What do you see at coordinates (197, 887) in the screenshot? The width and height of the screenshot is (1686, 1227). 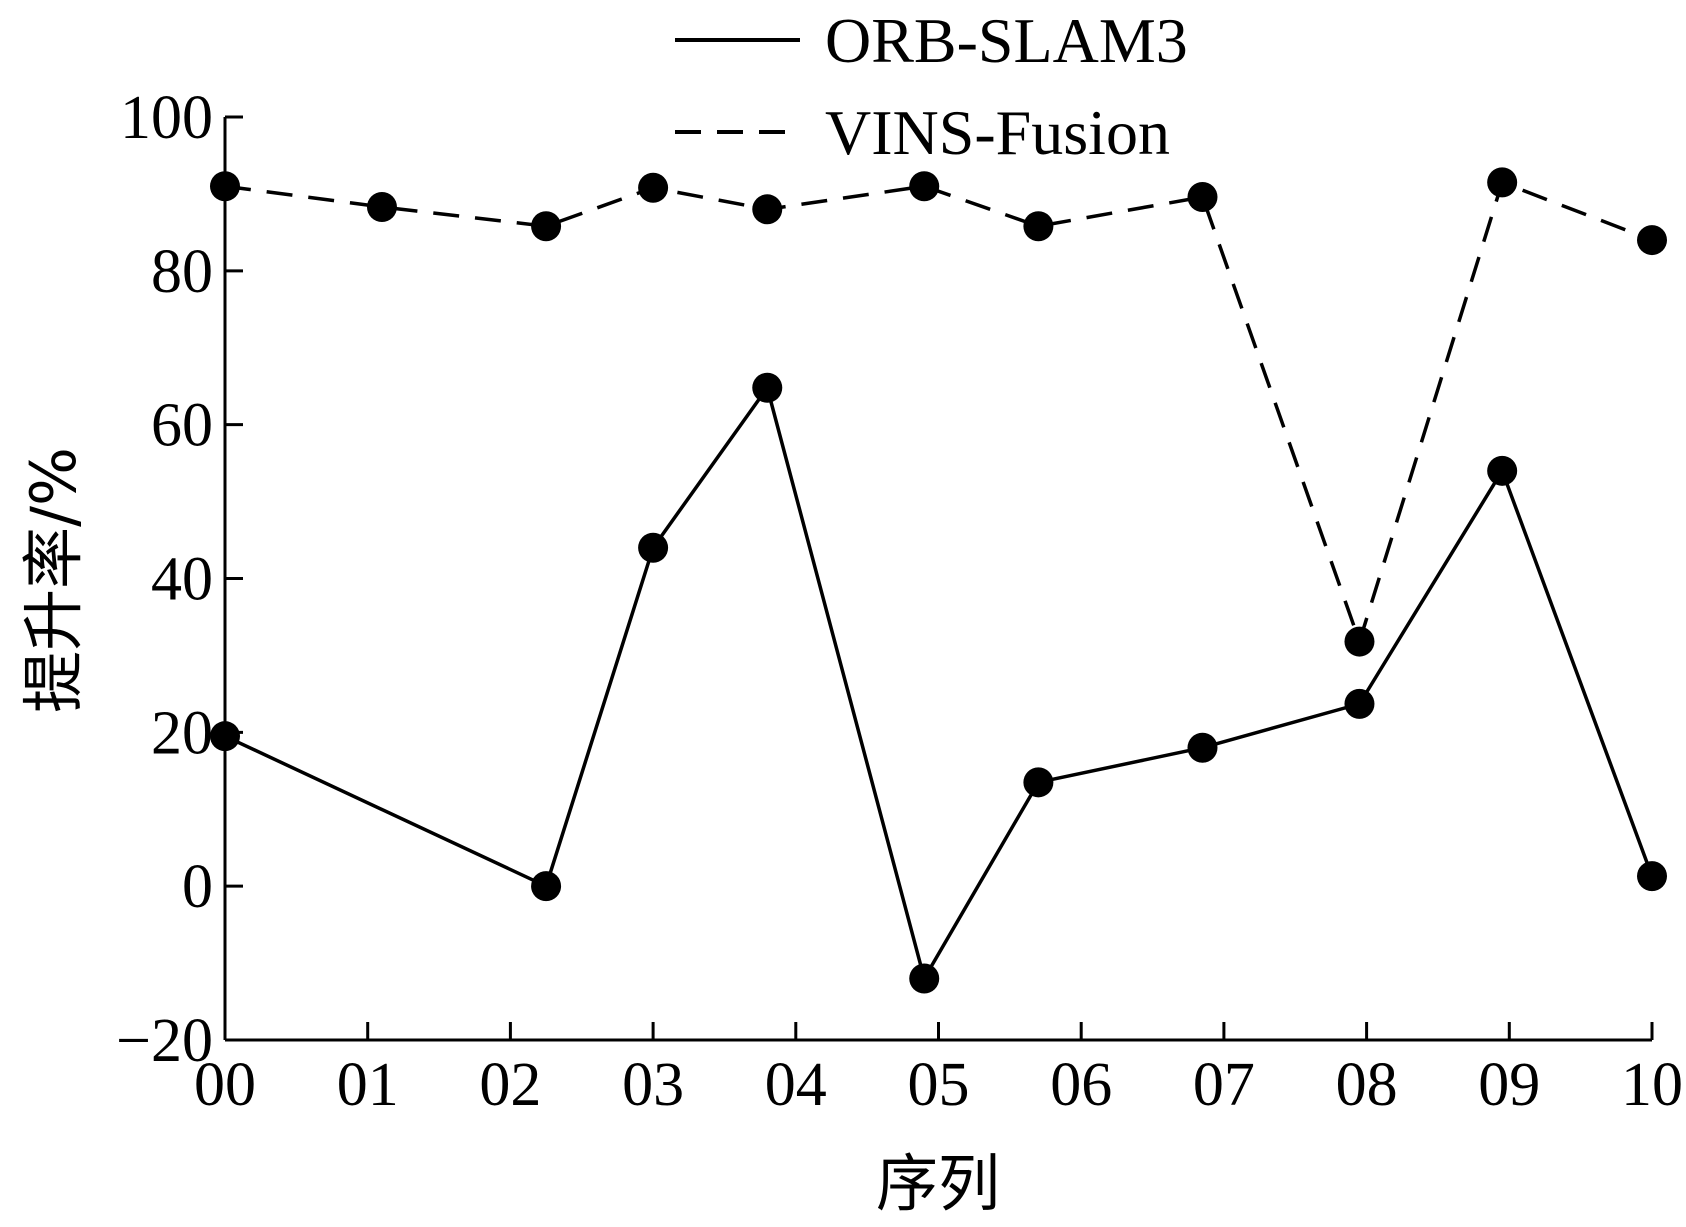 I see `y-tick-label: 0` at bounding box center [197, 887].